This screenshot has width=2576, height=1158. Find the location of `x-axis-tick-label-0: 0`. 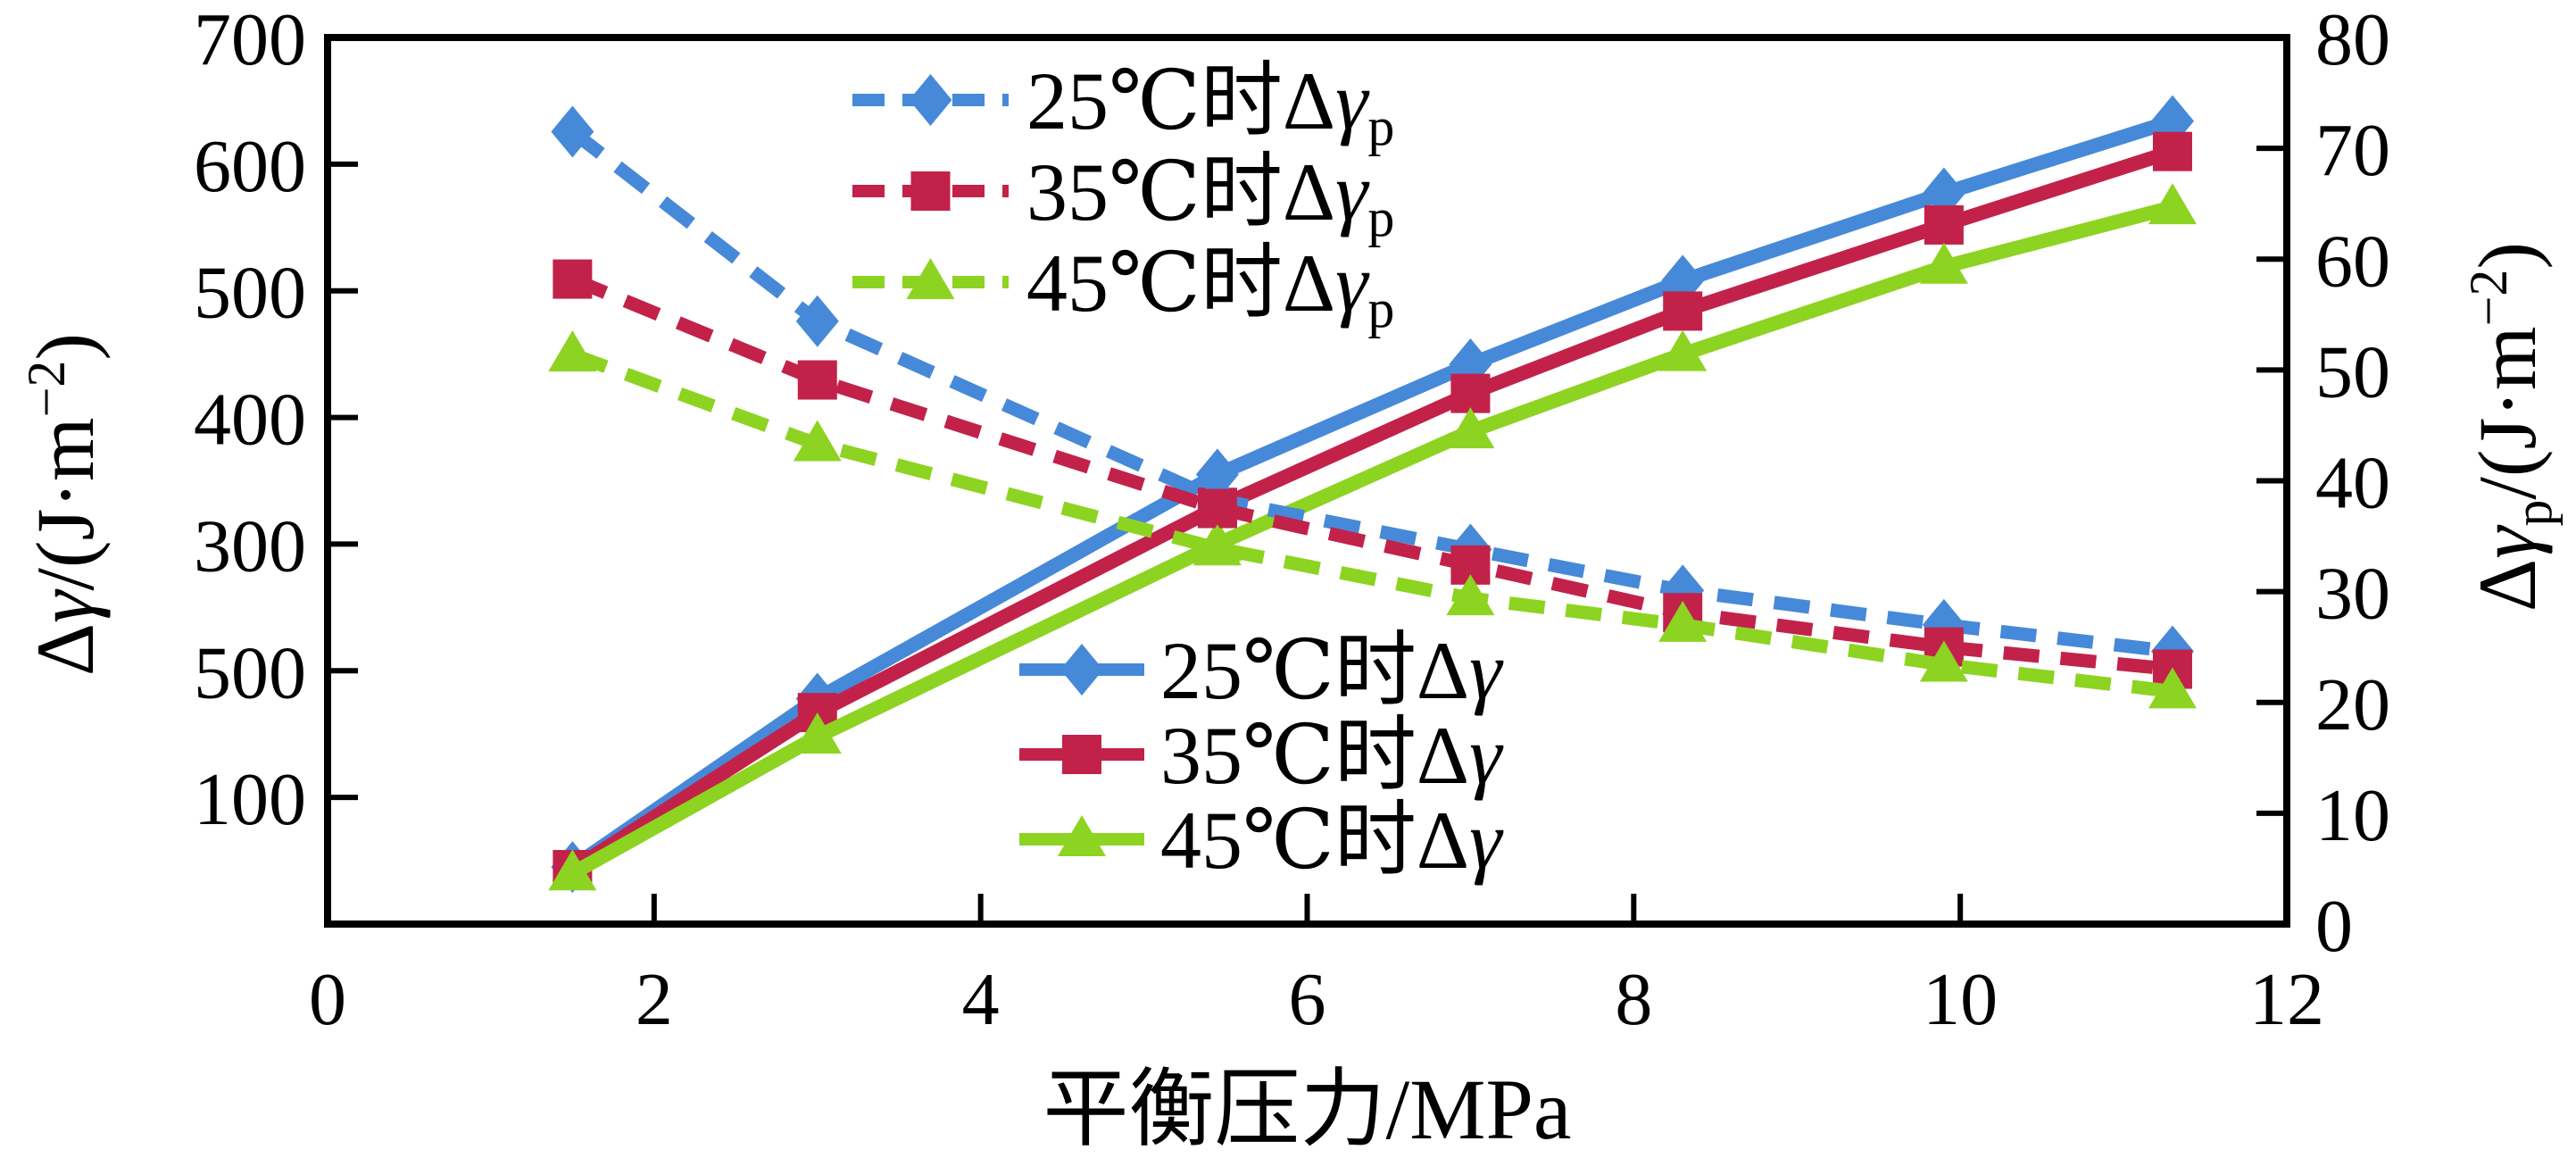

x-axis-tick-label-0: 0 is located at coordinates (328, 999).